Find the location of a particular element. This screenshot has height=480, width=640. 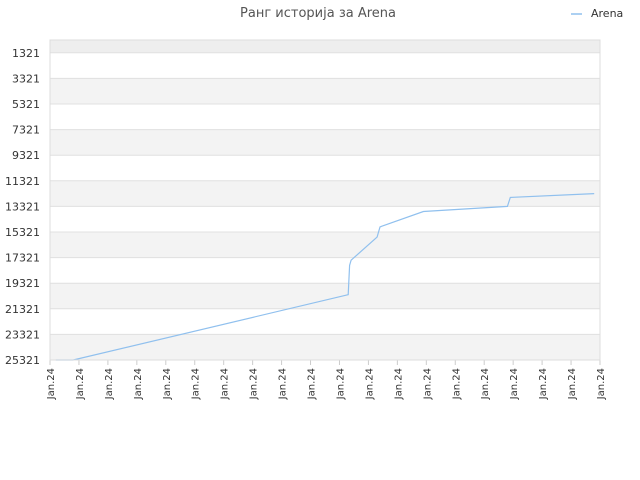

y-tick-label: 23321 is located at coordinates (22, 334).